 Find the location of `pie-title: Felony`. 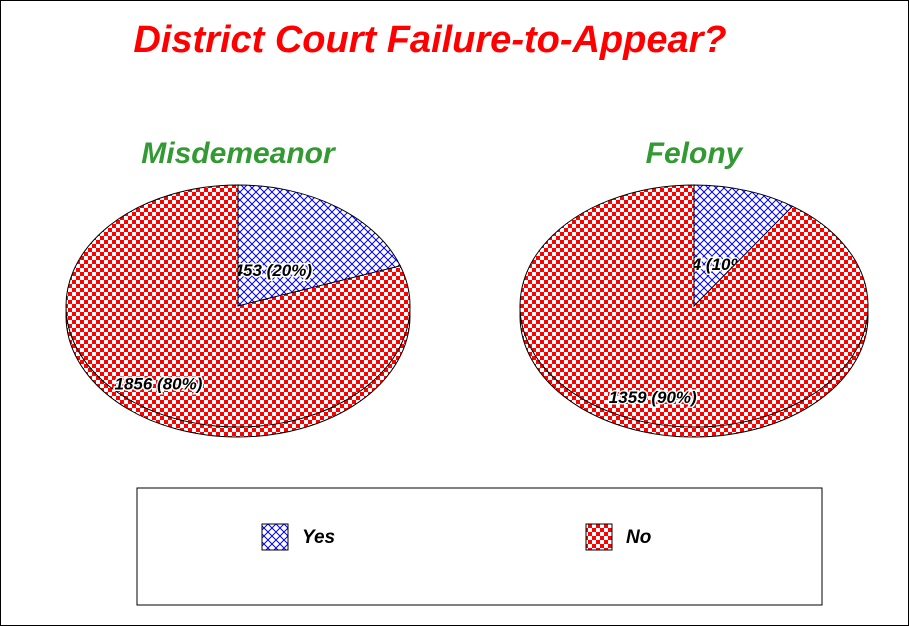

pie-title: Felony is located at coordinates (695, 153).